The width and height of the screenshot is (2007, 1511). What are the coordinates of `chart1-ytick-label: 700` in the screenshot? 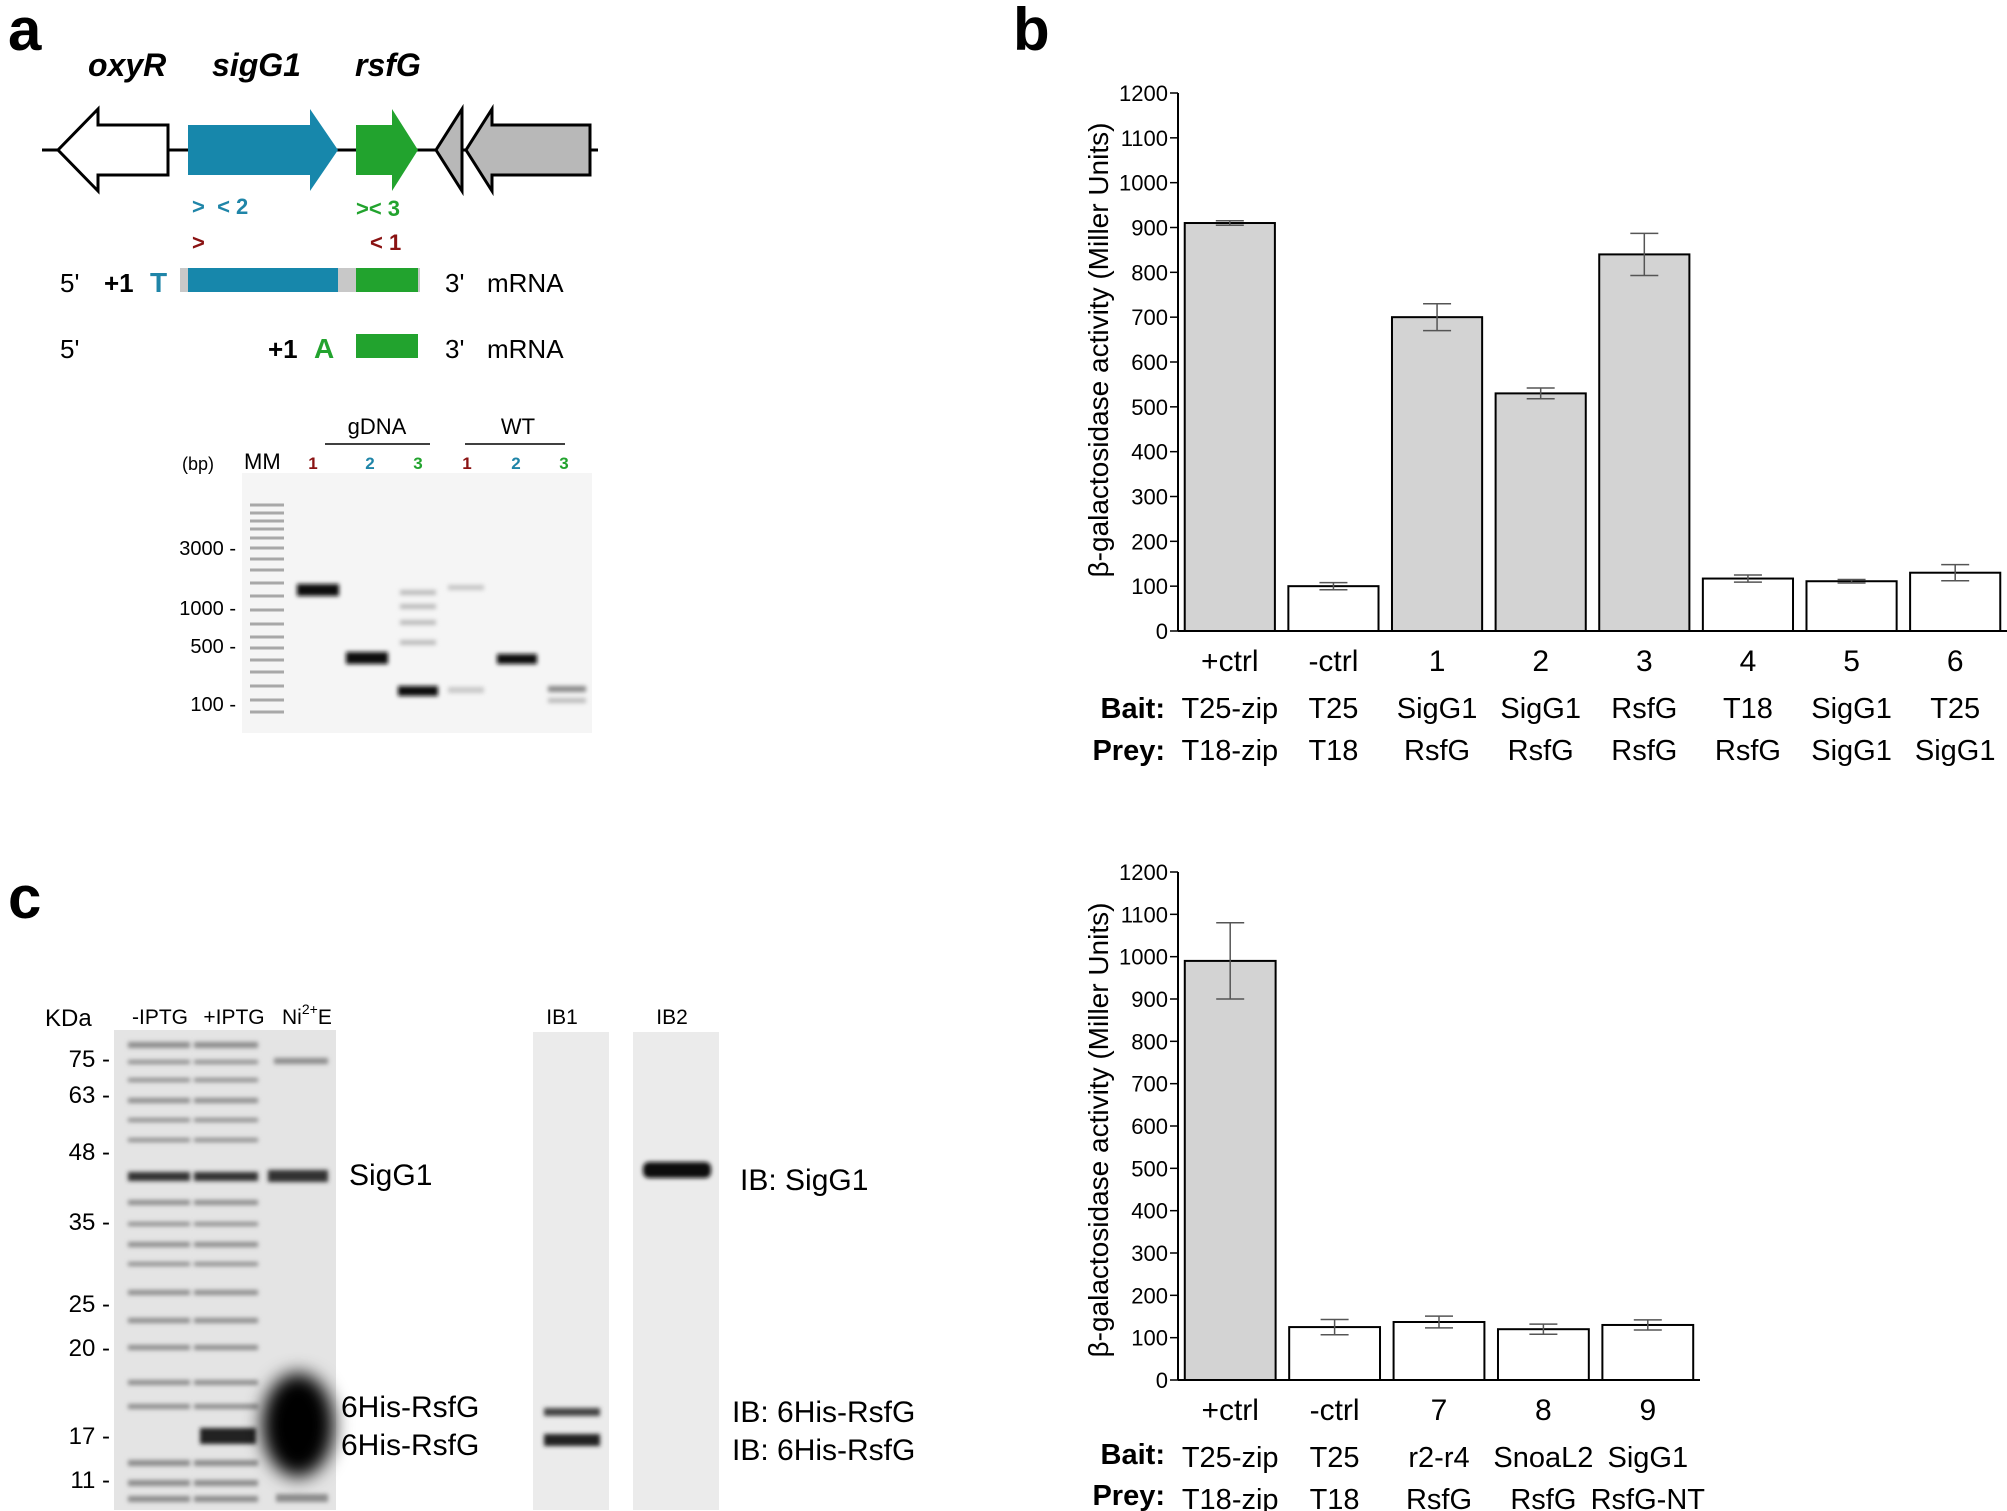 It's located at (1149, 317).